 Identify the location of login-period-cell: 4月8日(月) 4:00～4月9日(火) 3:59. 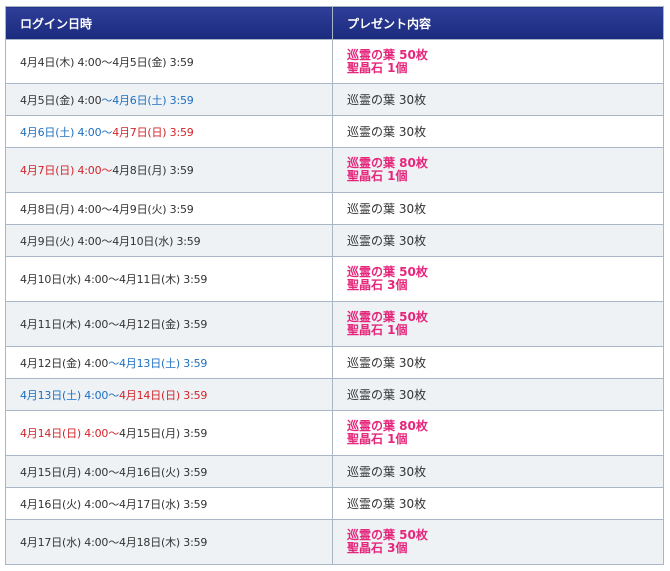
(169, 208).